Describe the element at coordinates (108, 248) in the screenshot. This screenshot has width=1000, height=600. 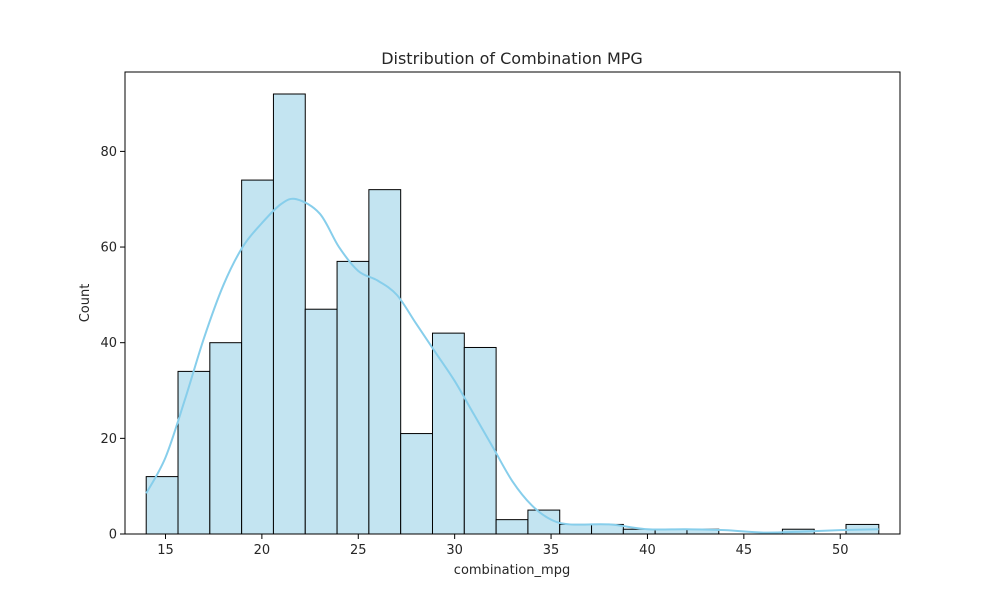
I see `y-tick-label: 60` at that location.